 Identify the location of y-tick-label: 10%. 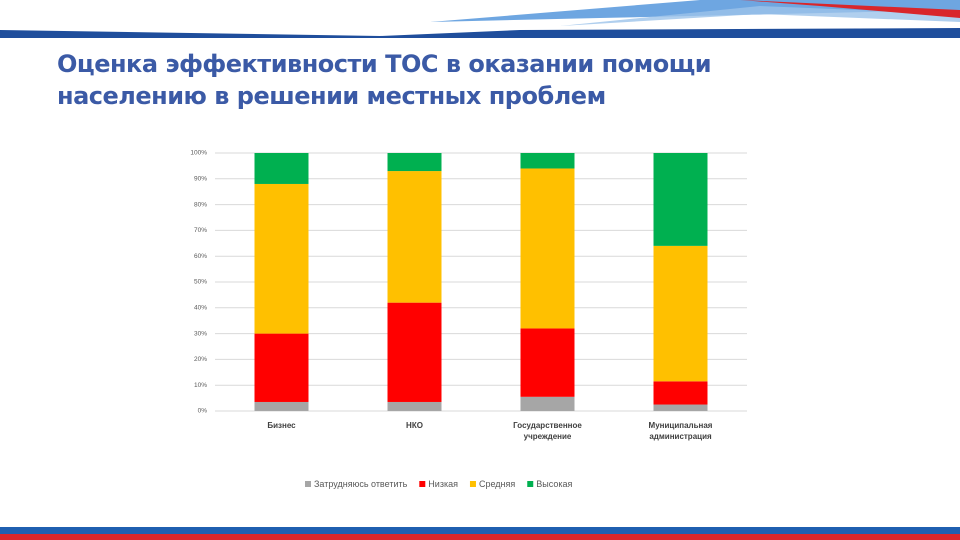
(200, 385).